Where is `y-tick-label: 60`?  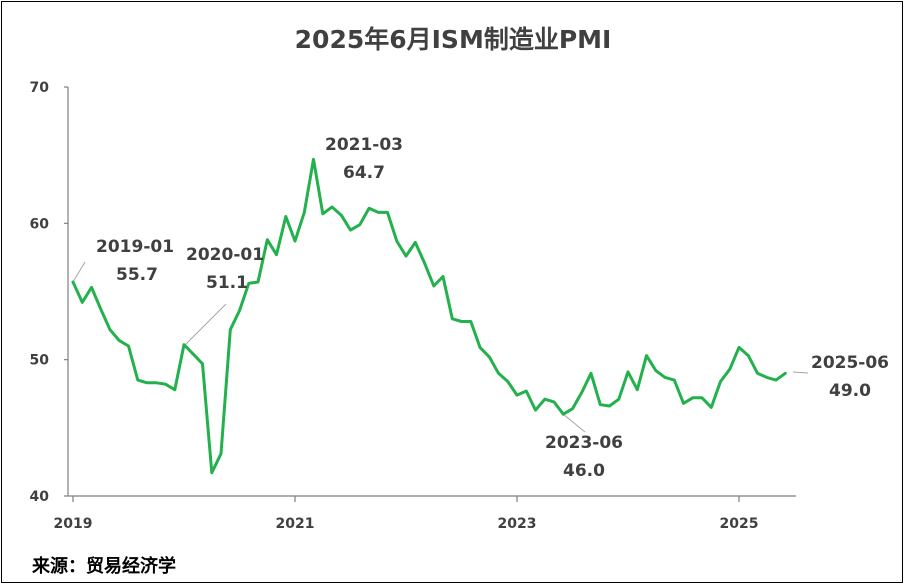
y-tick-label: 60 is located at coordinates (40, 224).